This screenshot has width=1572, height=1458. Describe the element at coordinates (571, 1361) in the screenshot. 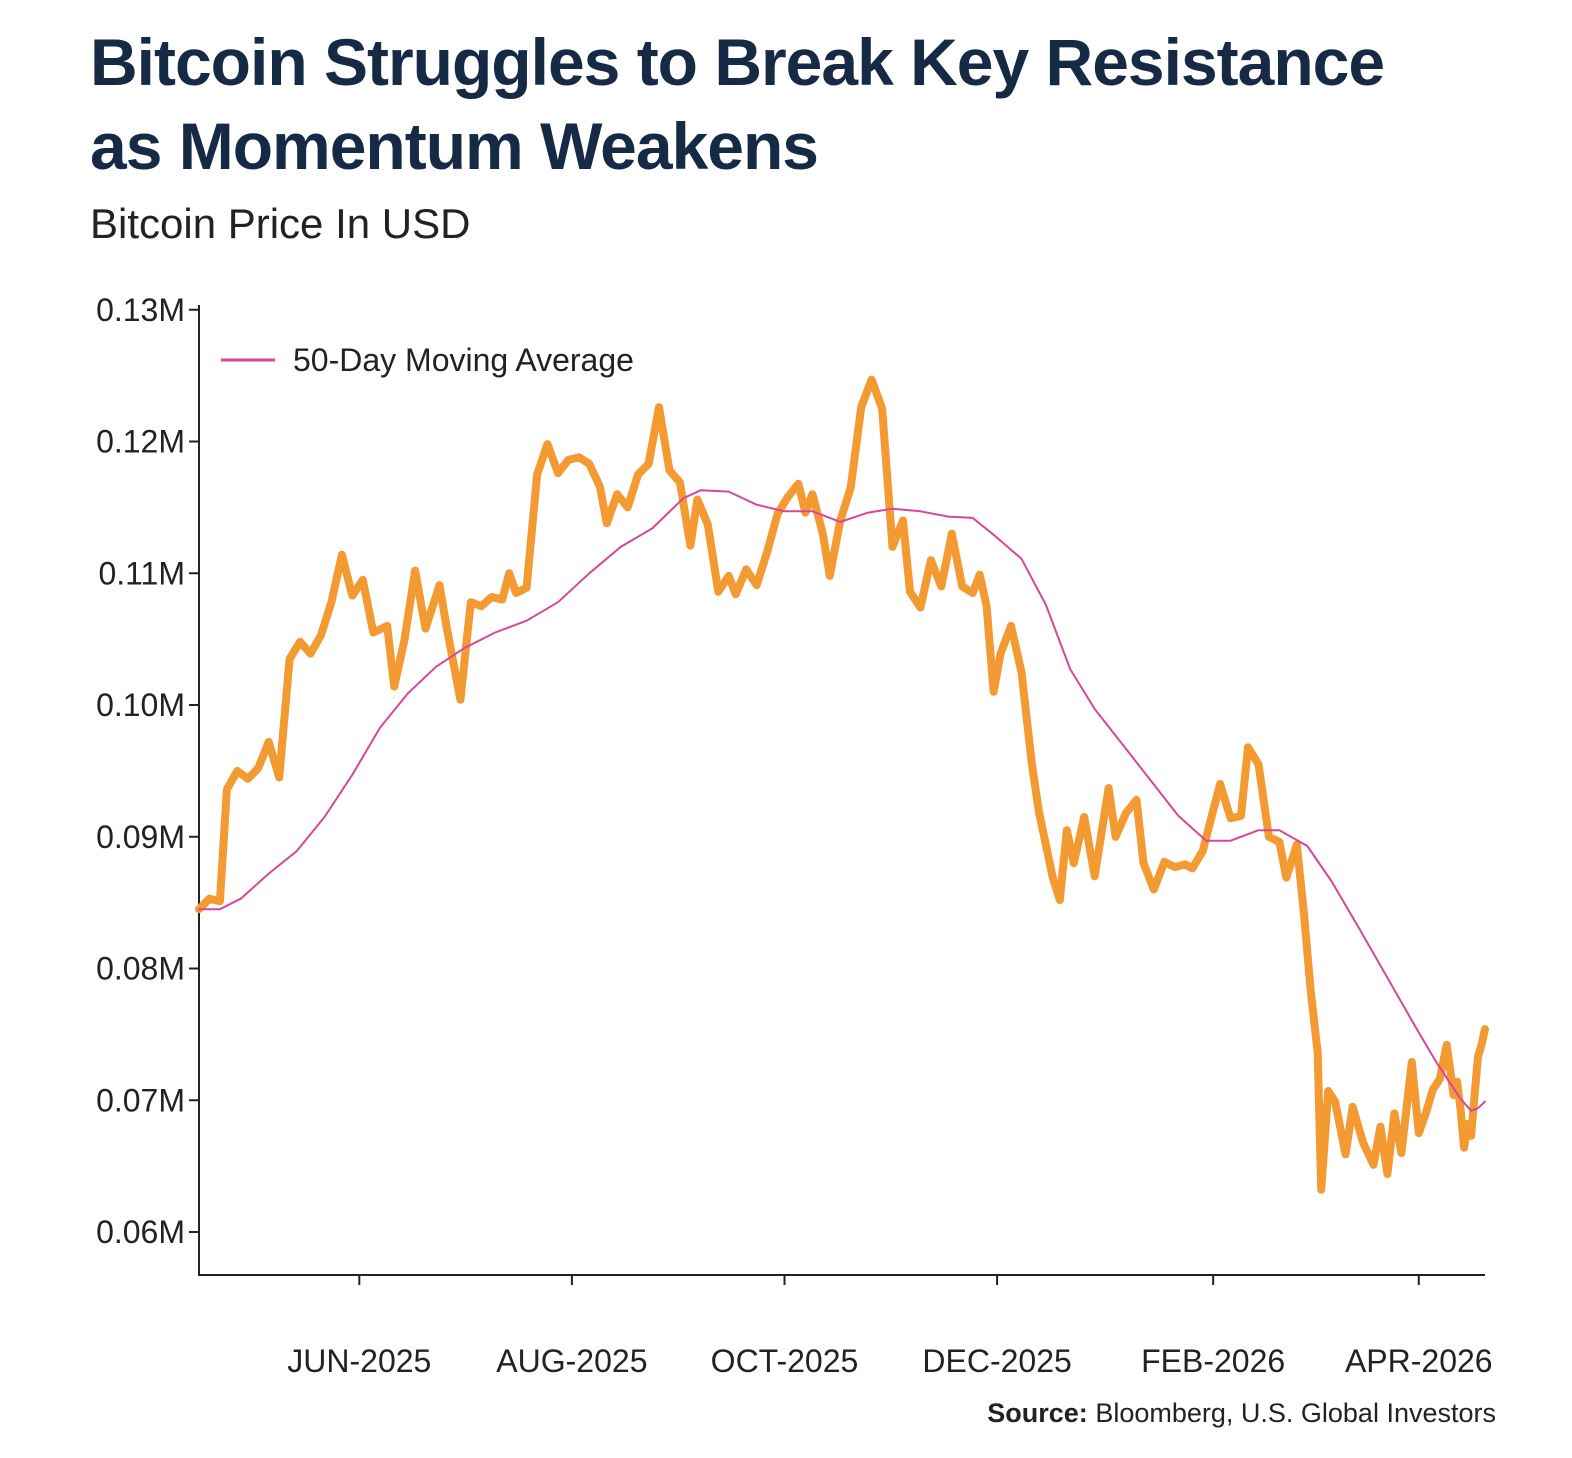

I see `x-tick-label: AUG-2025` at that location.